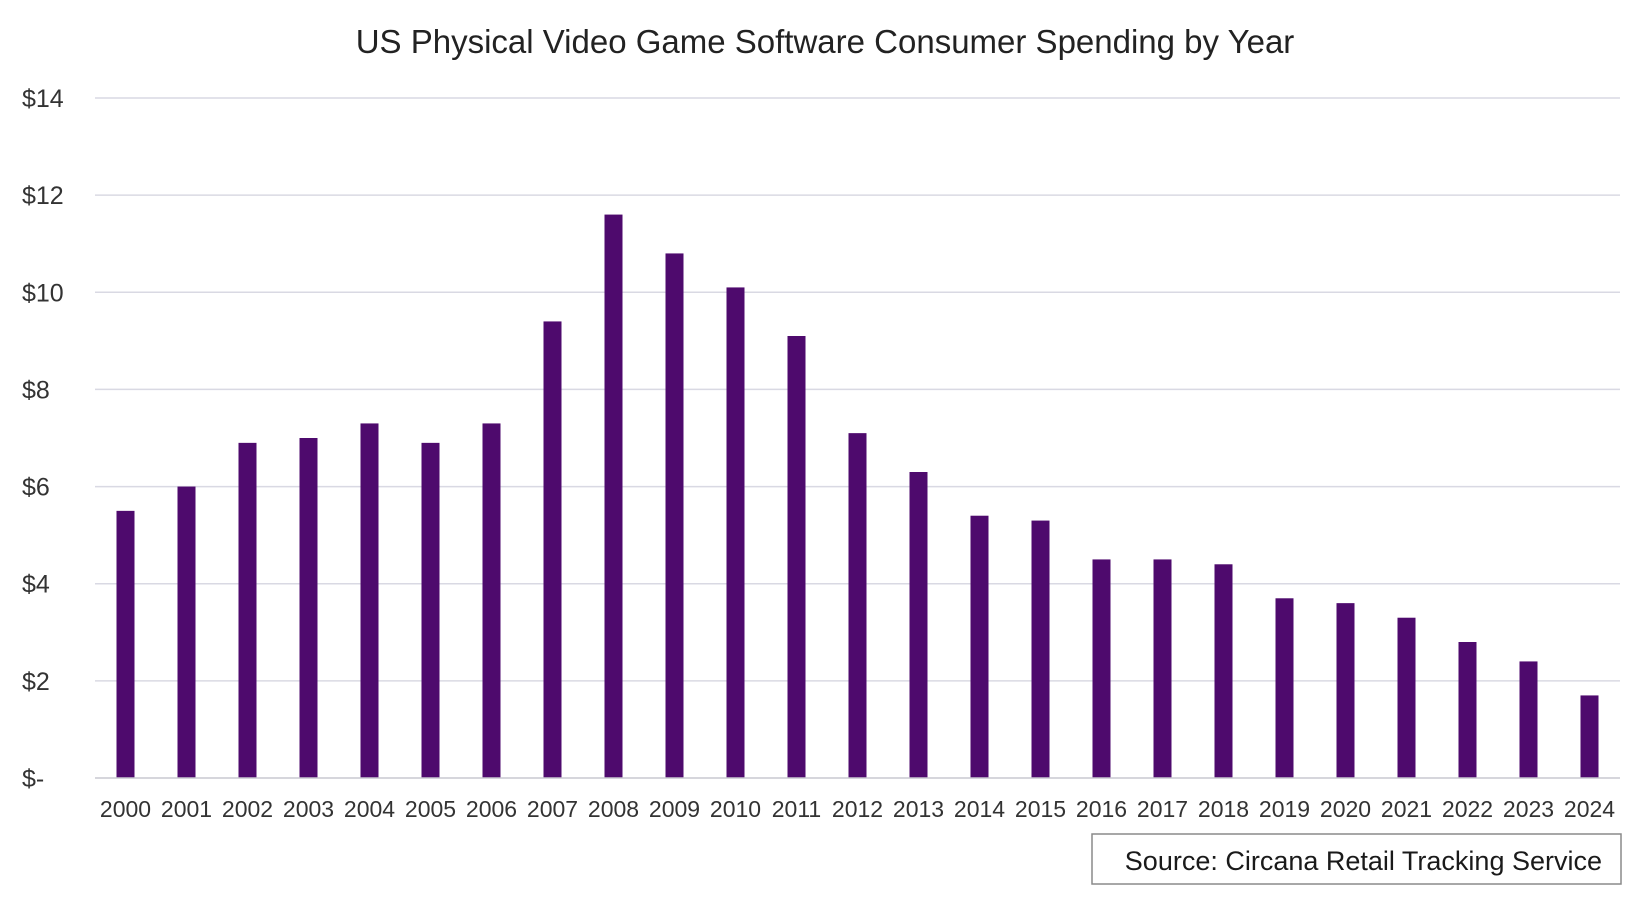 The width and height of the screenshot is (1650, 899). Describe the element at coordinates (308, 809) in the screenshot. I see `x-tick-label: 2003` at that location.